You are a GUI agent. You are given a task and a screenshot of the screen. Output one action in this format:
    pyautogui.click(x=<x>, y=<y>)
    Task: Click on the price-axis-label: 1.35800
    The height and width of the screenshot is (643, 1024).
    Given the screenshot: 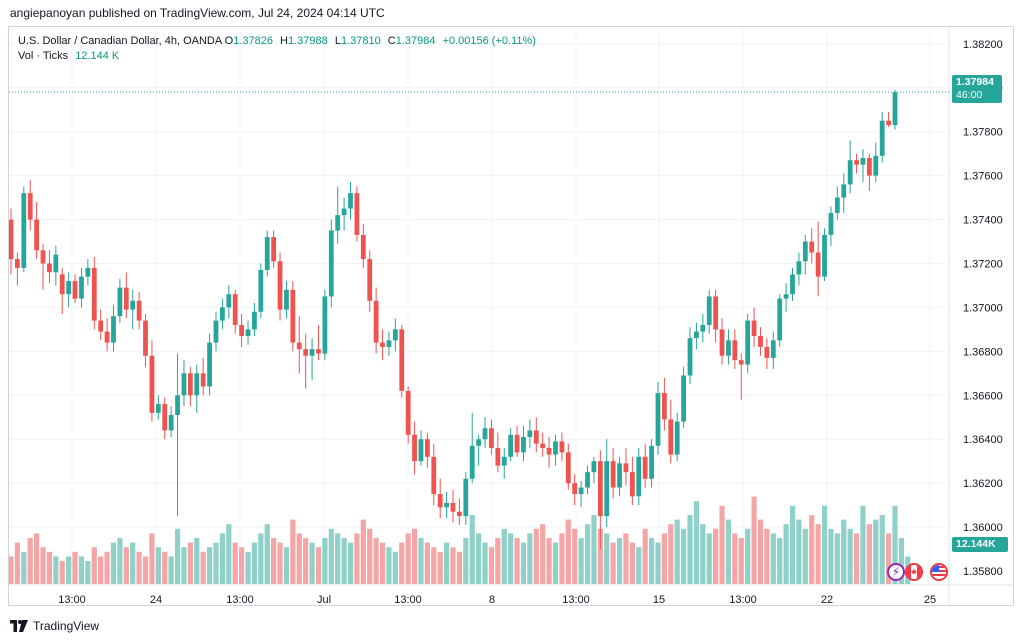 What is the action you would take?
    pyautogui.click(x=983, y=572)
    